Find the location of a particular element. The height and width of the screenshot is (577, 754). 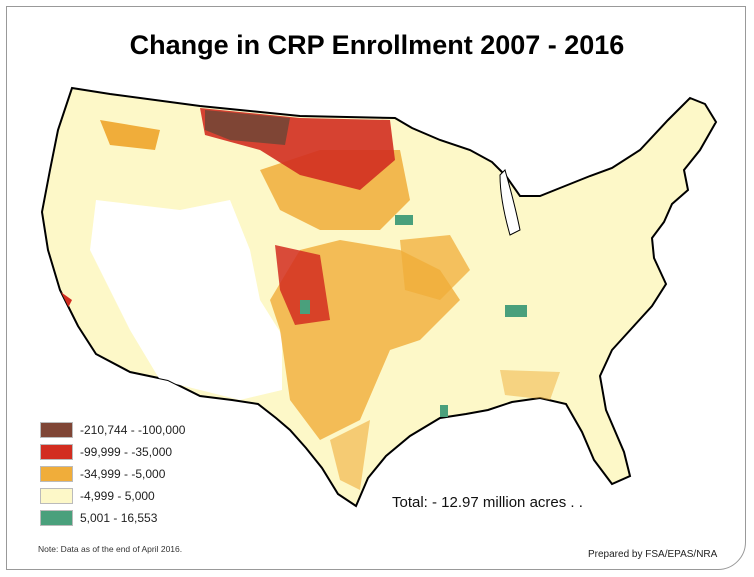

region-iowa-missouri is located at coordinates (435, 267).